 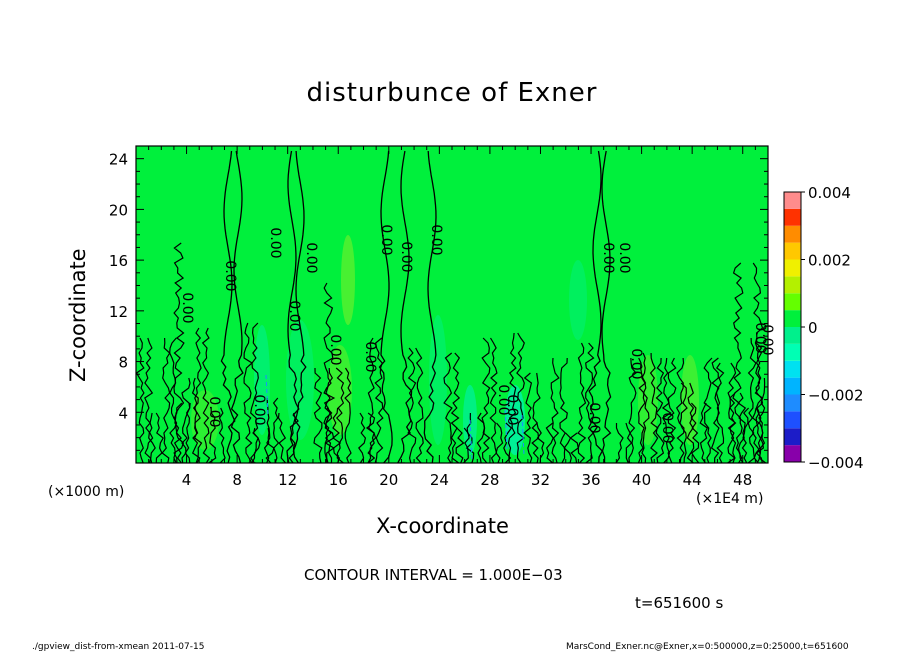 What do you see at coordinates (118, 261) in the screenshot?
I see `y-tick-label: 16` at bounding box center [118, 261].